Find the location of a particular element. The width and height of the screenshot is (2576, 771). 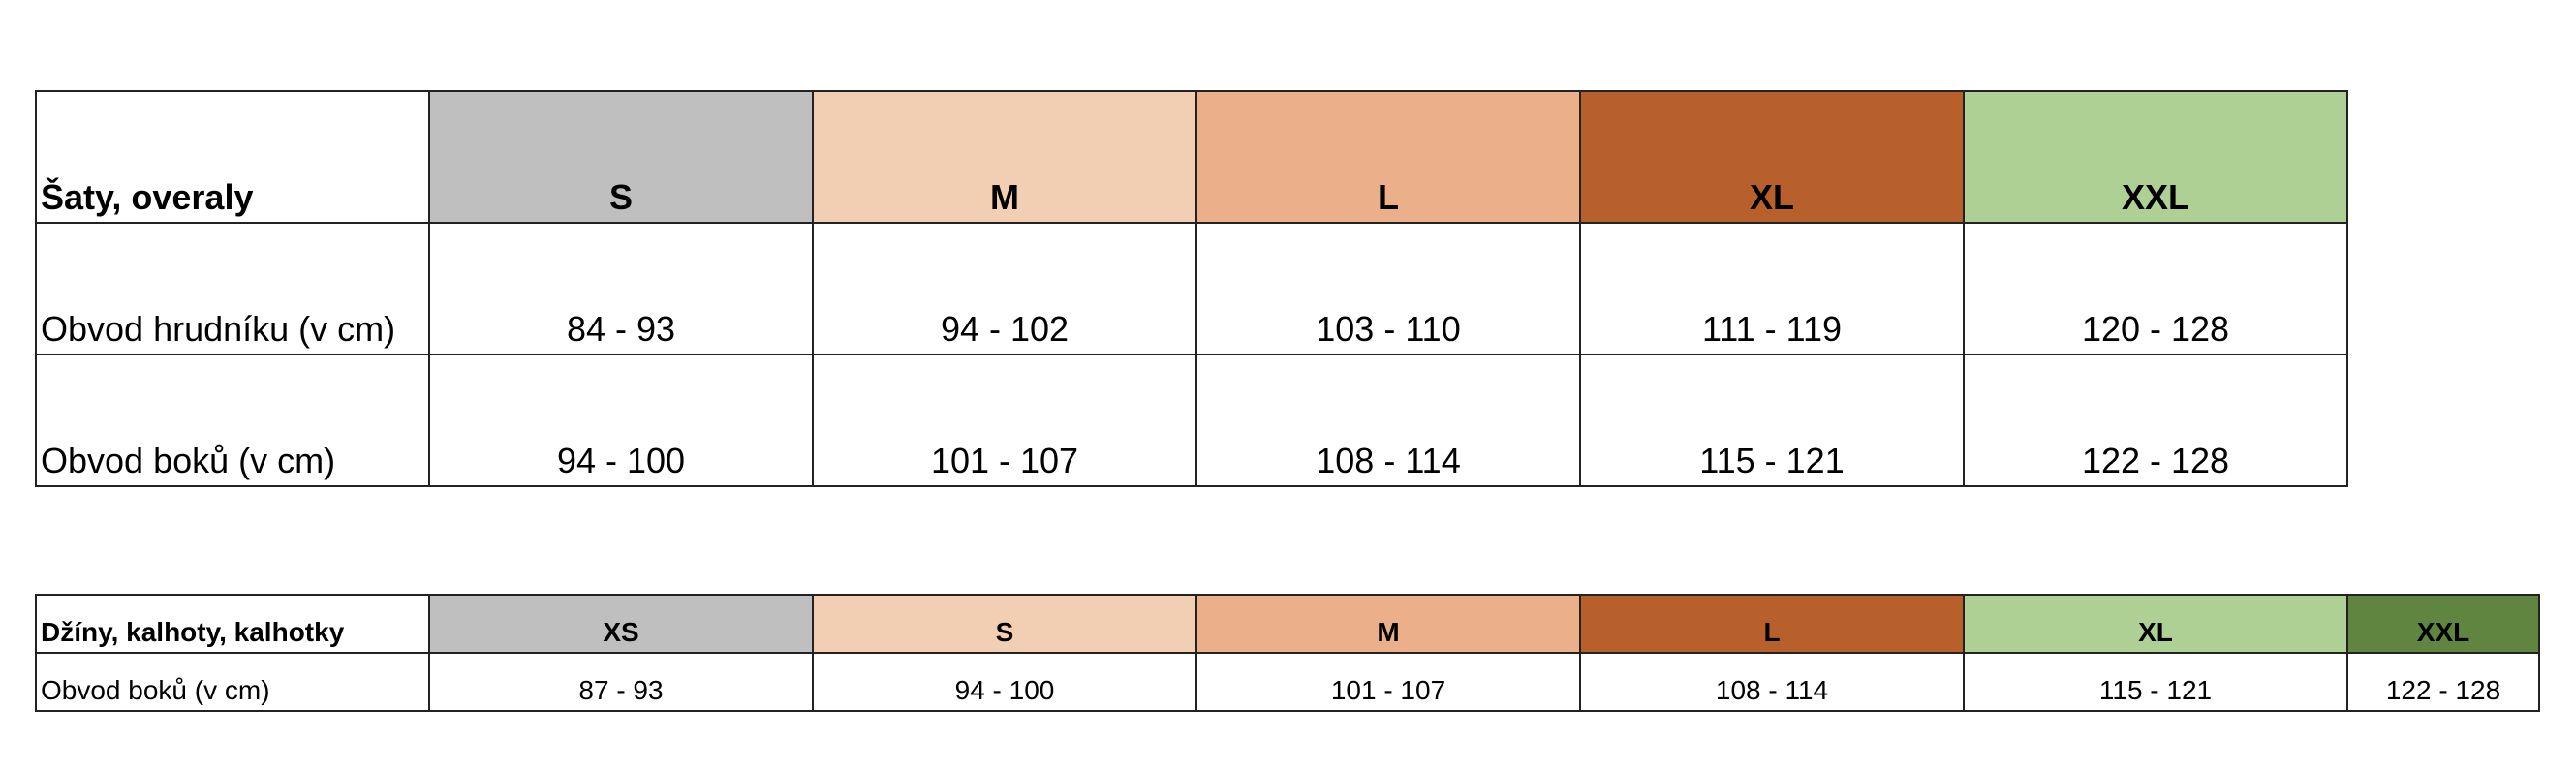

table-cell: 87 - 93 is located at coordinates (621, 682).